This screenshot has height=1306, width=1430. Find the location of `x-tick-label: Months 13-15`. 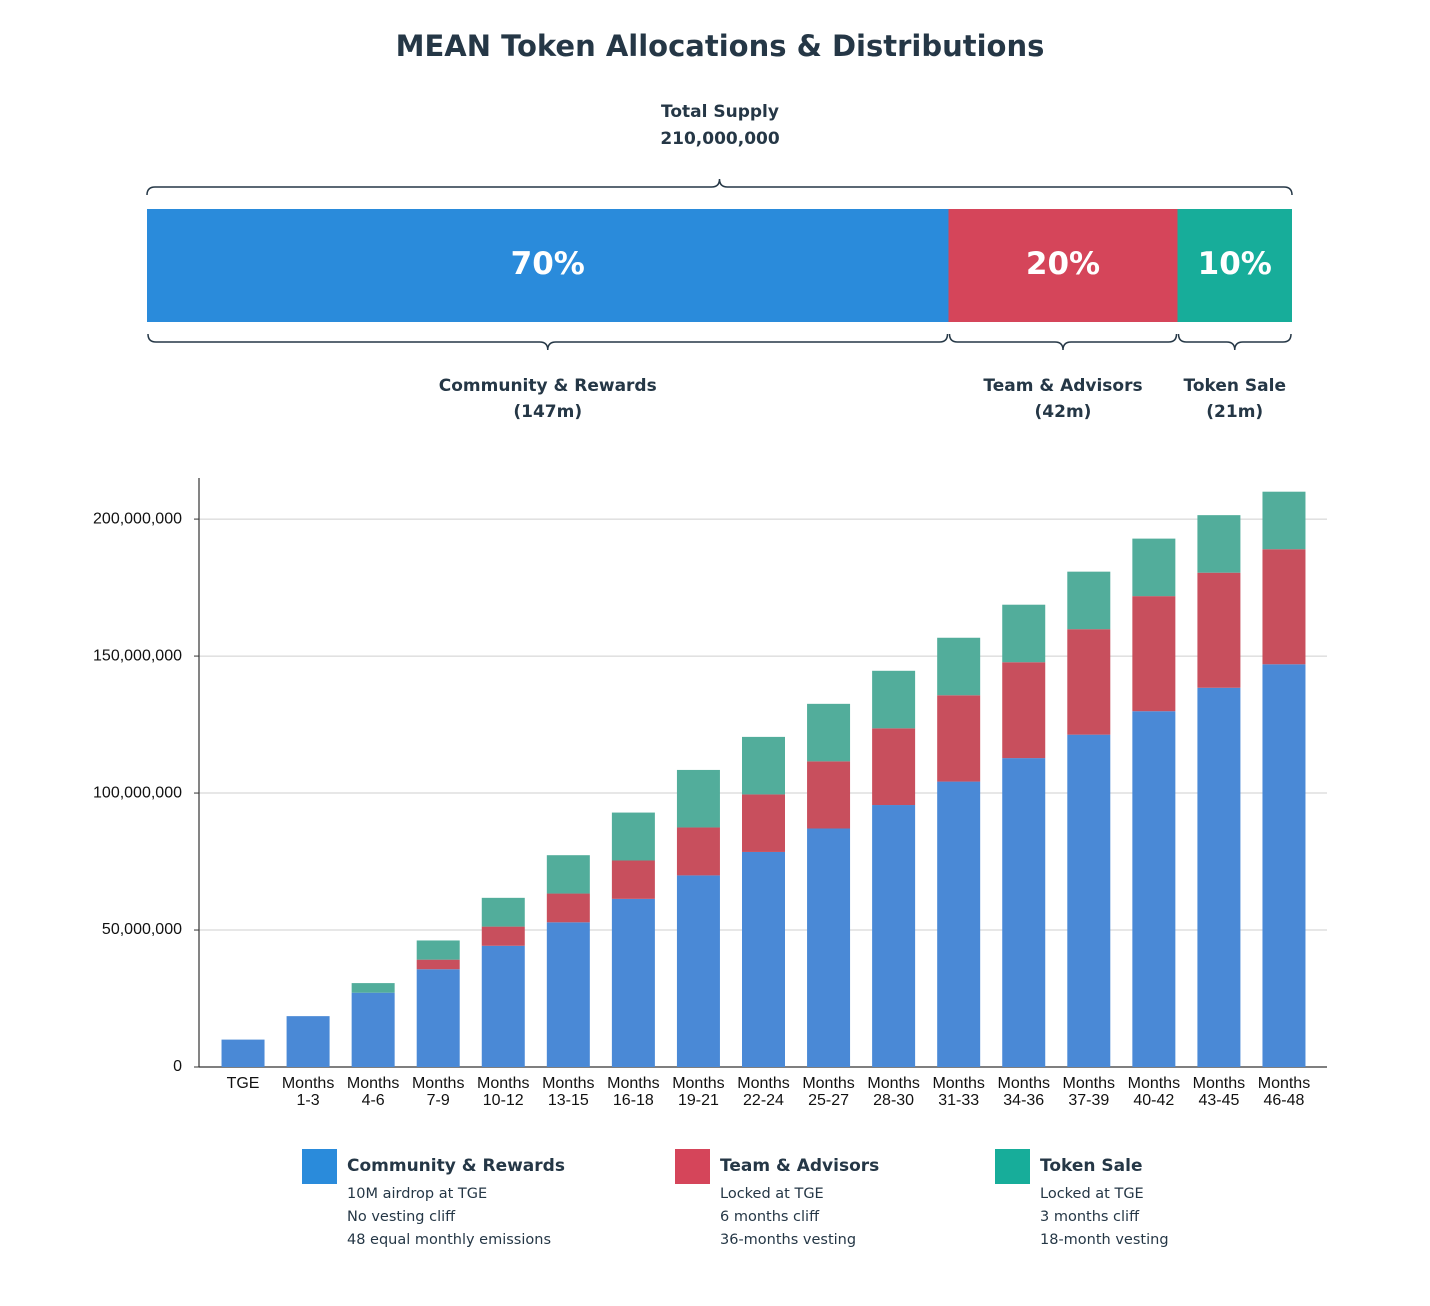

x-tick-label: Months 13-15 is located at coordinates (568, 1092).